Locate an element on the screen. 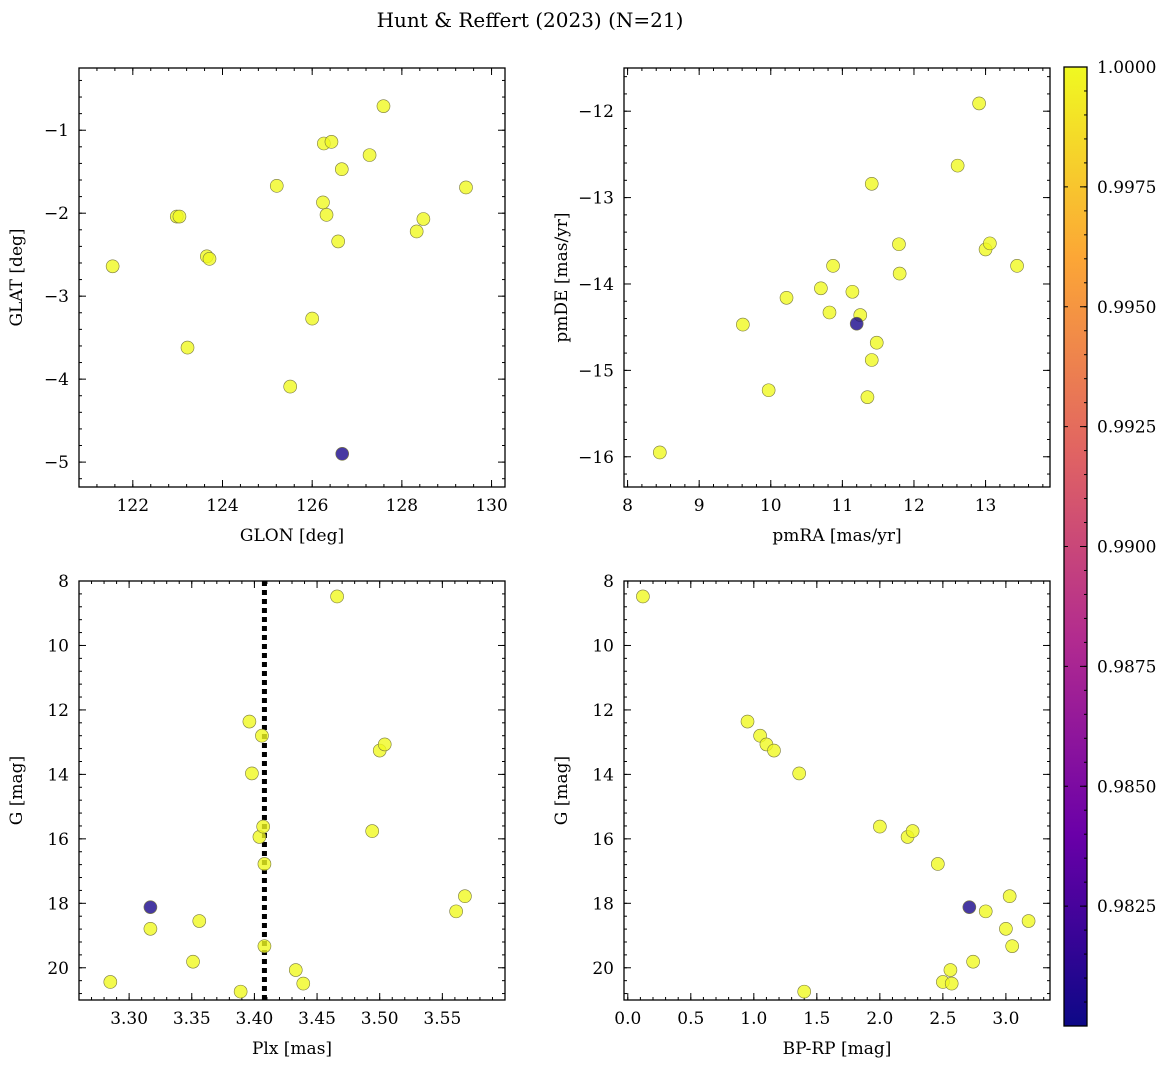 Image resolution: width=1173 pixels, height=1067 pixels. colorbar-tick-label: 0.9900 is located at coordinates (1126, 548).